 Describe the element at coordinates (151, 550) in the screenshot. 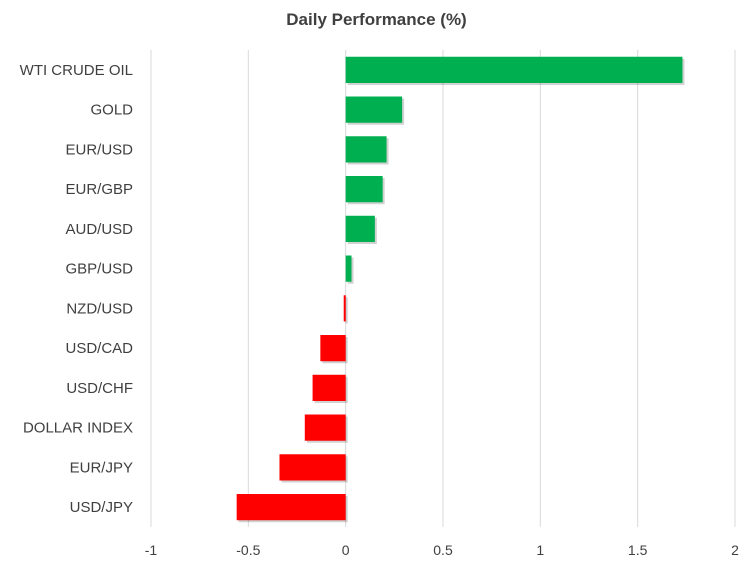

I see `x-tick-label: -1` at that location.